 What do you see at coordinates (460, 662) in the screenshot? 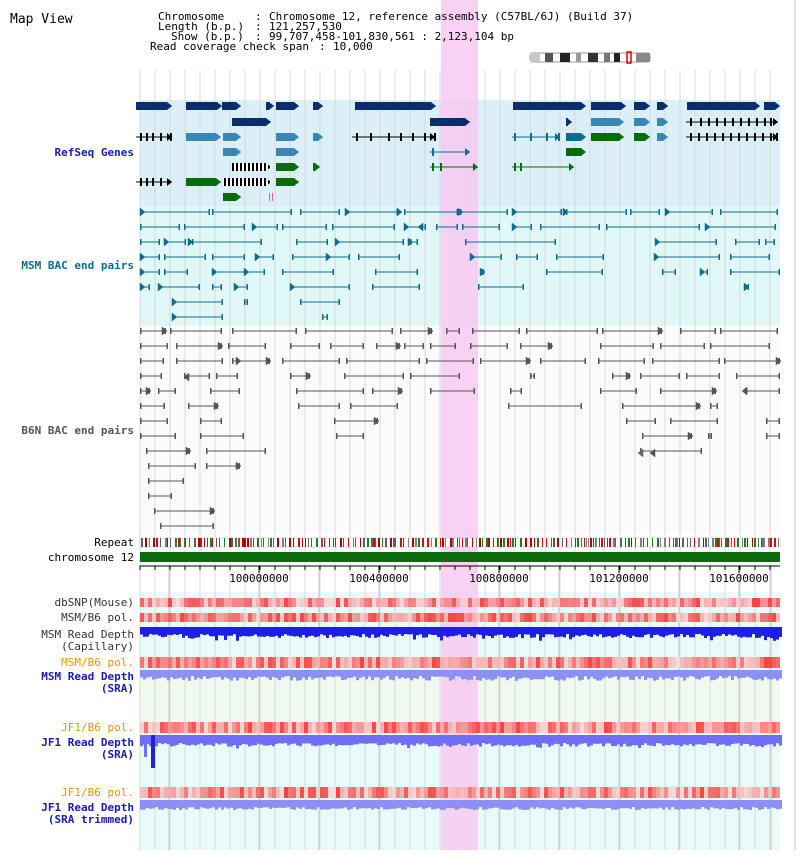
I see `msm-b6-pol-sra-heat-strip` at bounding box center [460, 662].